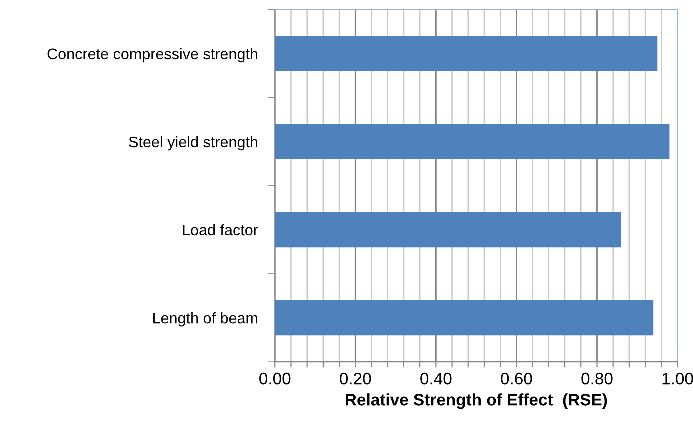 Image resolution: width=693 pixels, height=429 pixels. What do you see at coordinates (220, 230) in the screenshot?
I see `y-tick-label: Load factor` at bounding box center [220, 230].